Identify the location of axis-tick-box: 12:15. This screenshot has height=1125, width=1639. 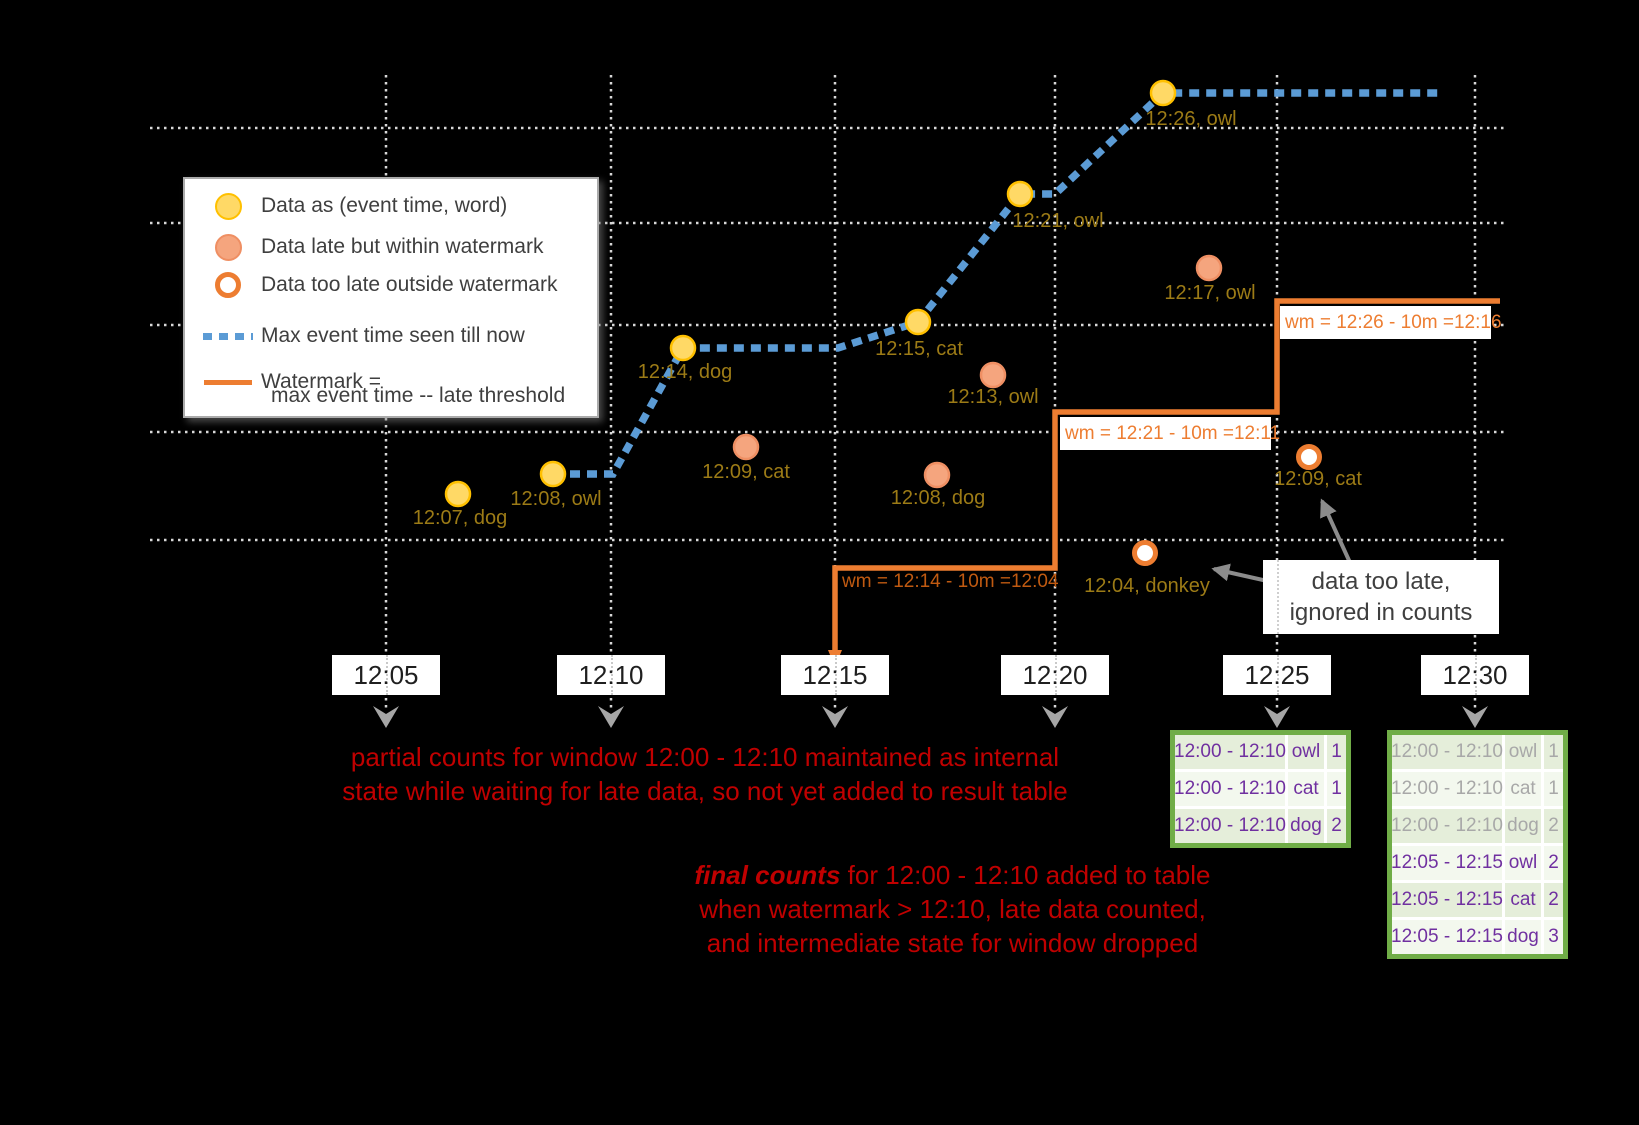
(835, 675).